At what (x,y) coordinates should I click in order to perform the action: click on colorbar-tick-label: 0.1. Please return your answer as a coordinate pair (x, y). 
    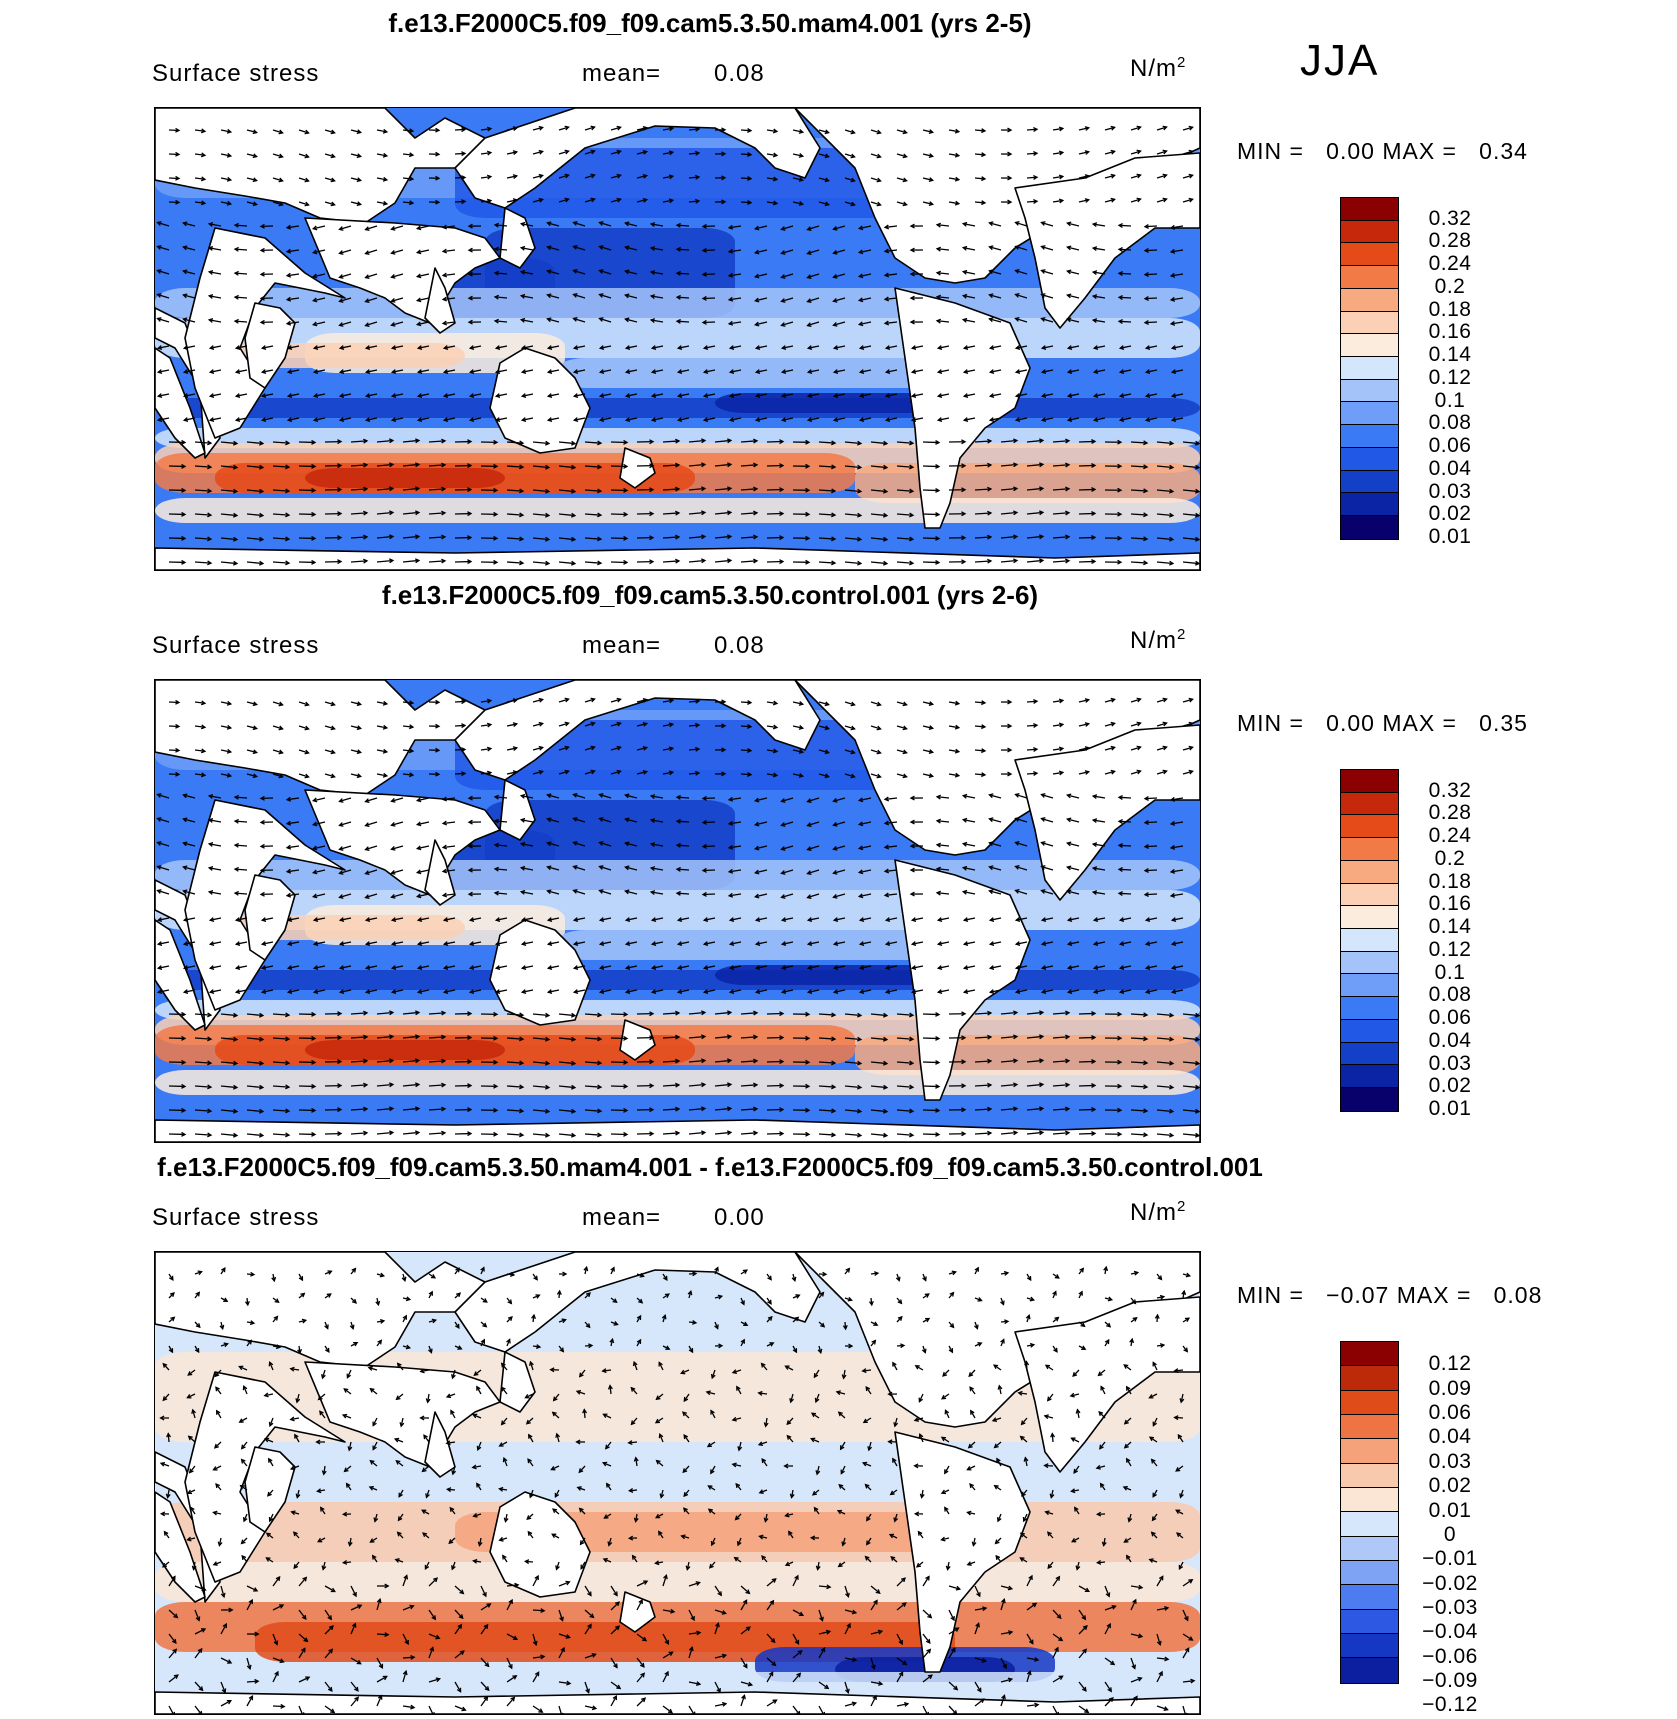
    Looking at the image, I should click on (1450, 400).